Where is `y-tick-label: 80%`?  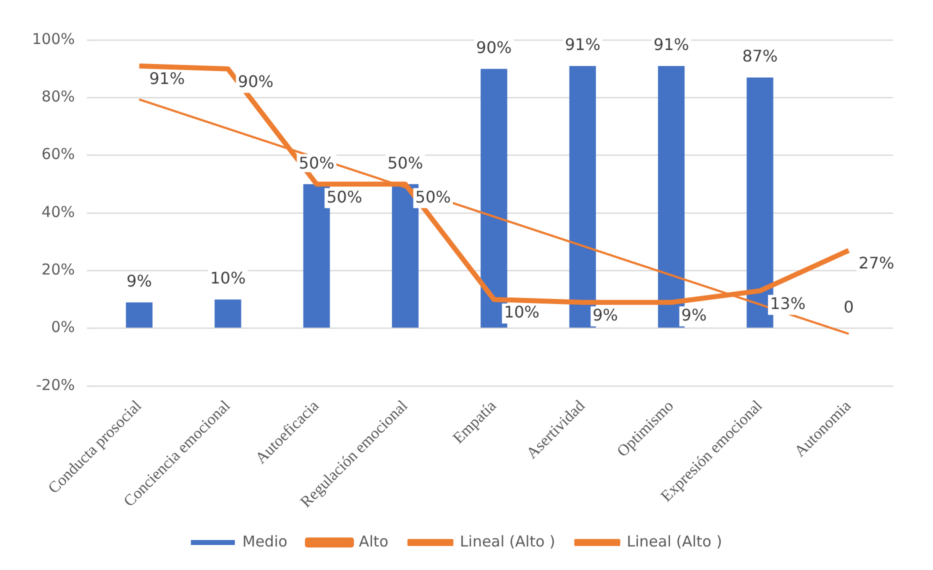 y-tick-label: 80% is located at coordinates (58, 97).